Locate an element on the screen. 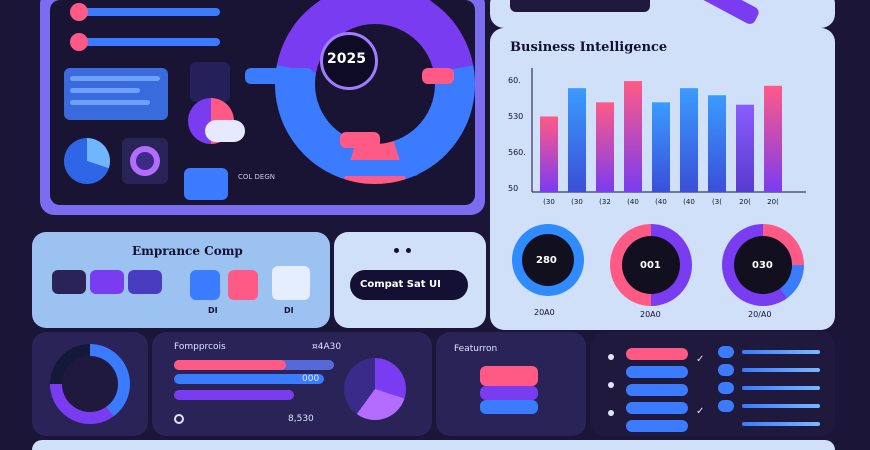  year-badge is located at coordinates (349, 61).